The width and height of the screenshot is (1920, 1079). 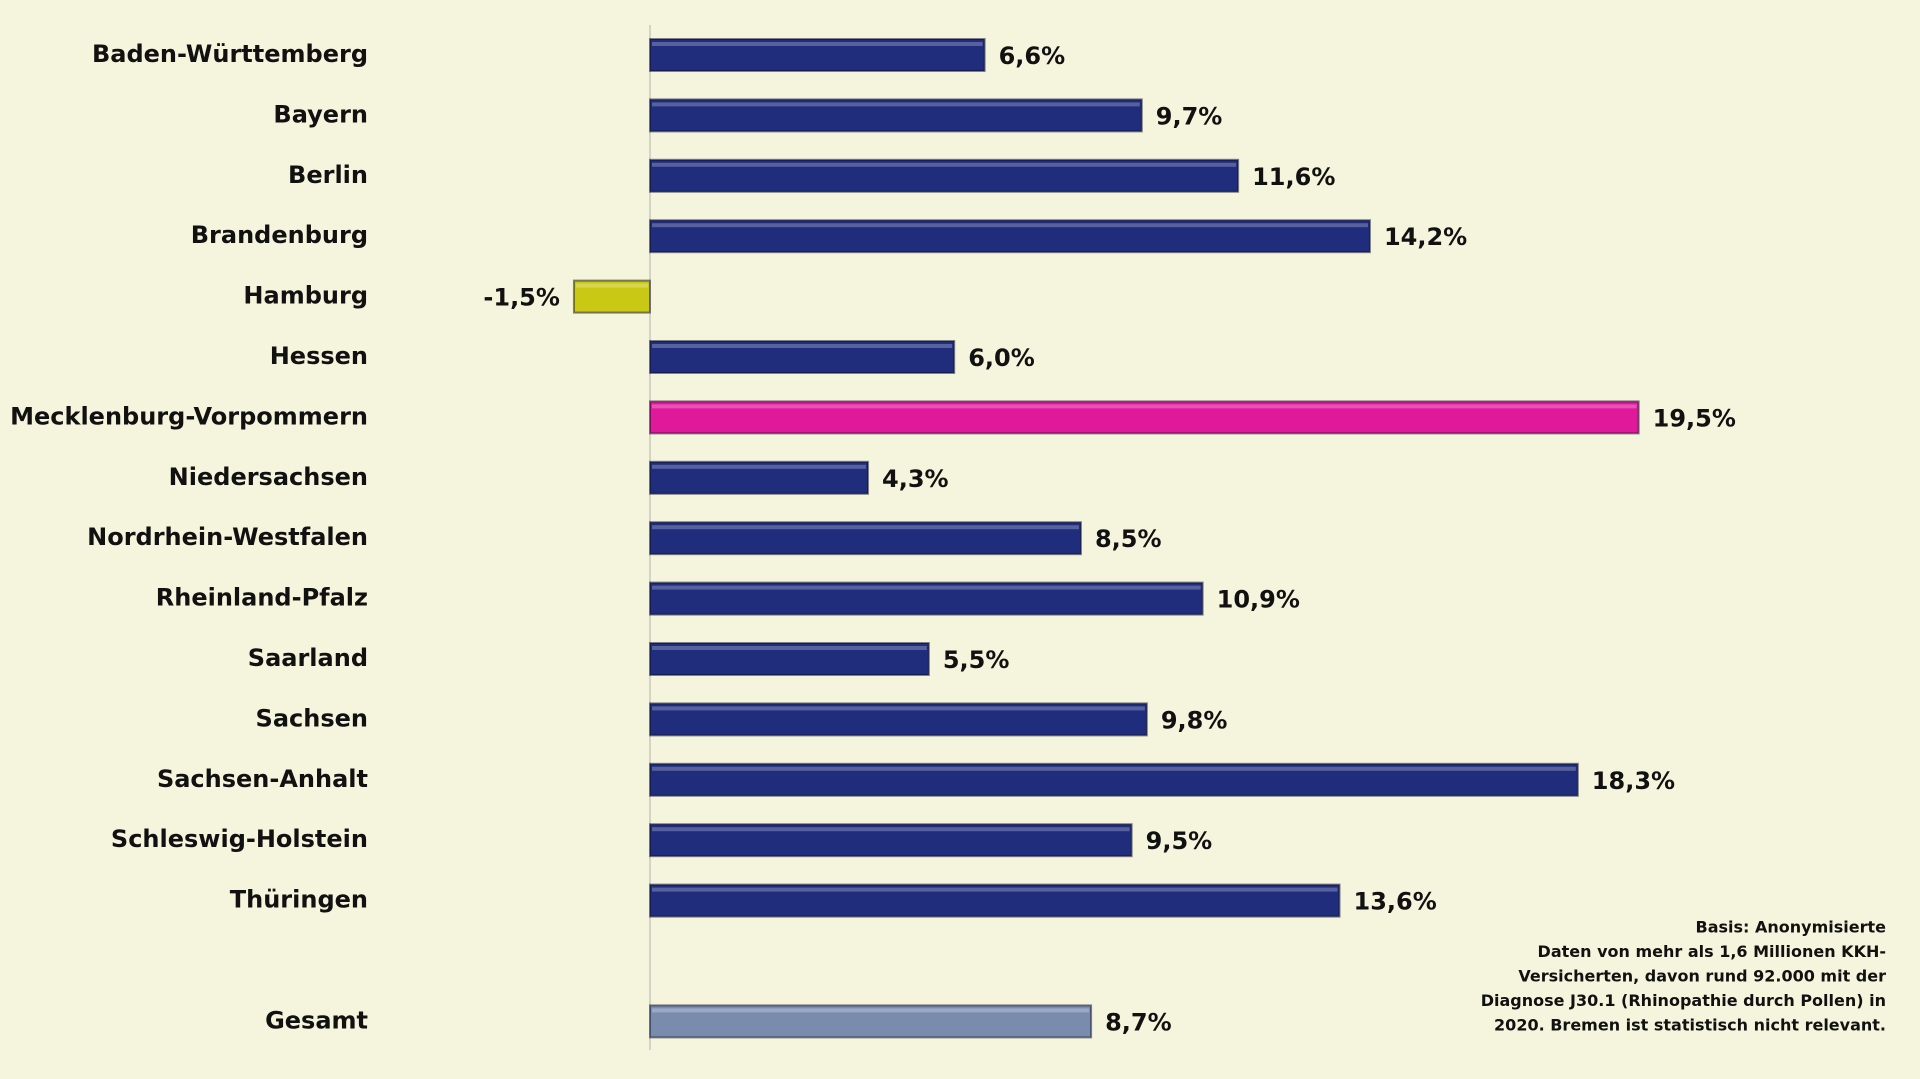 What do you see at coordinates (305, 296) in the screenshot?
I see `category-label: Hamburg` at bounding box center [305, 296].